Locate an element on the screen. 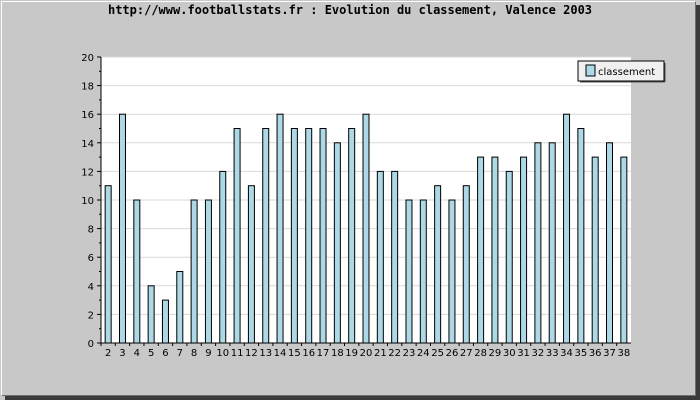 This screenshot has height=400, width=700. x-tick-label: 10 is located at coordinates (222, 353).